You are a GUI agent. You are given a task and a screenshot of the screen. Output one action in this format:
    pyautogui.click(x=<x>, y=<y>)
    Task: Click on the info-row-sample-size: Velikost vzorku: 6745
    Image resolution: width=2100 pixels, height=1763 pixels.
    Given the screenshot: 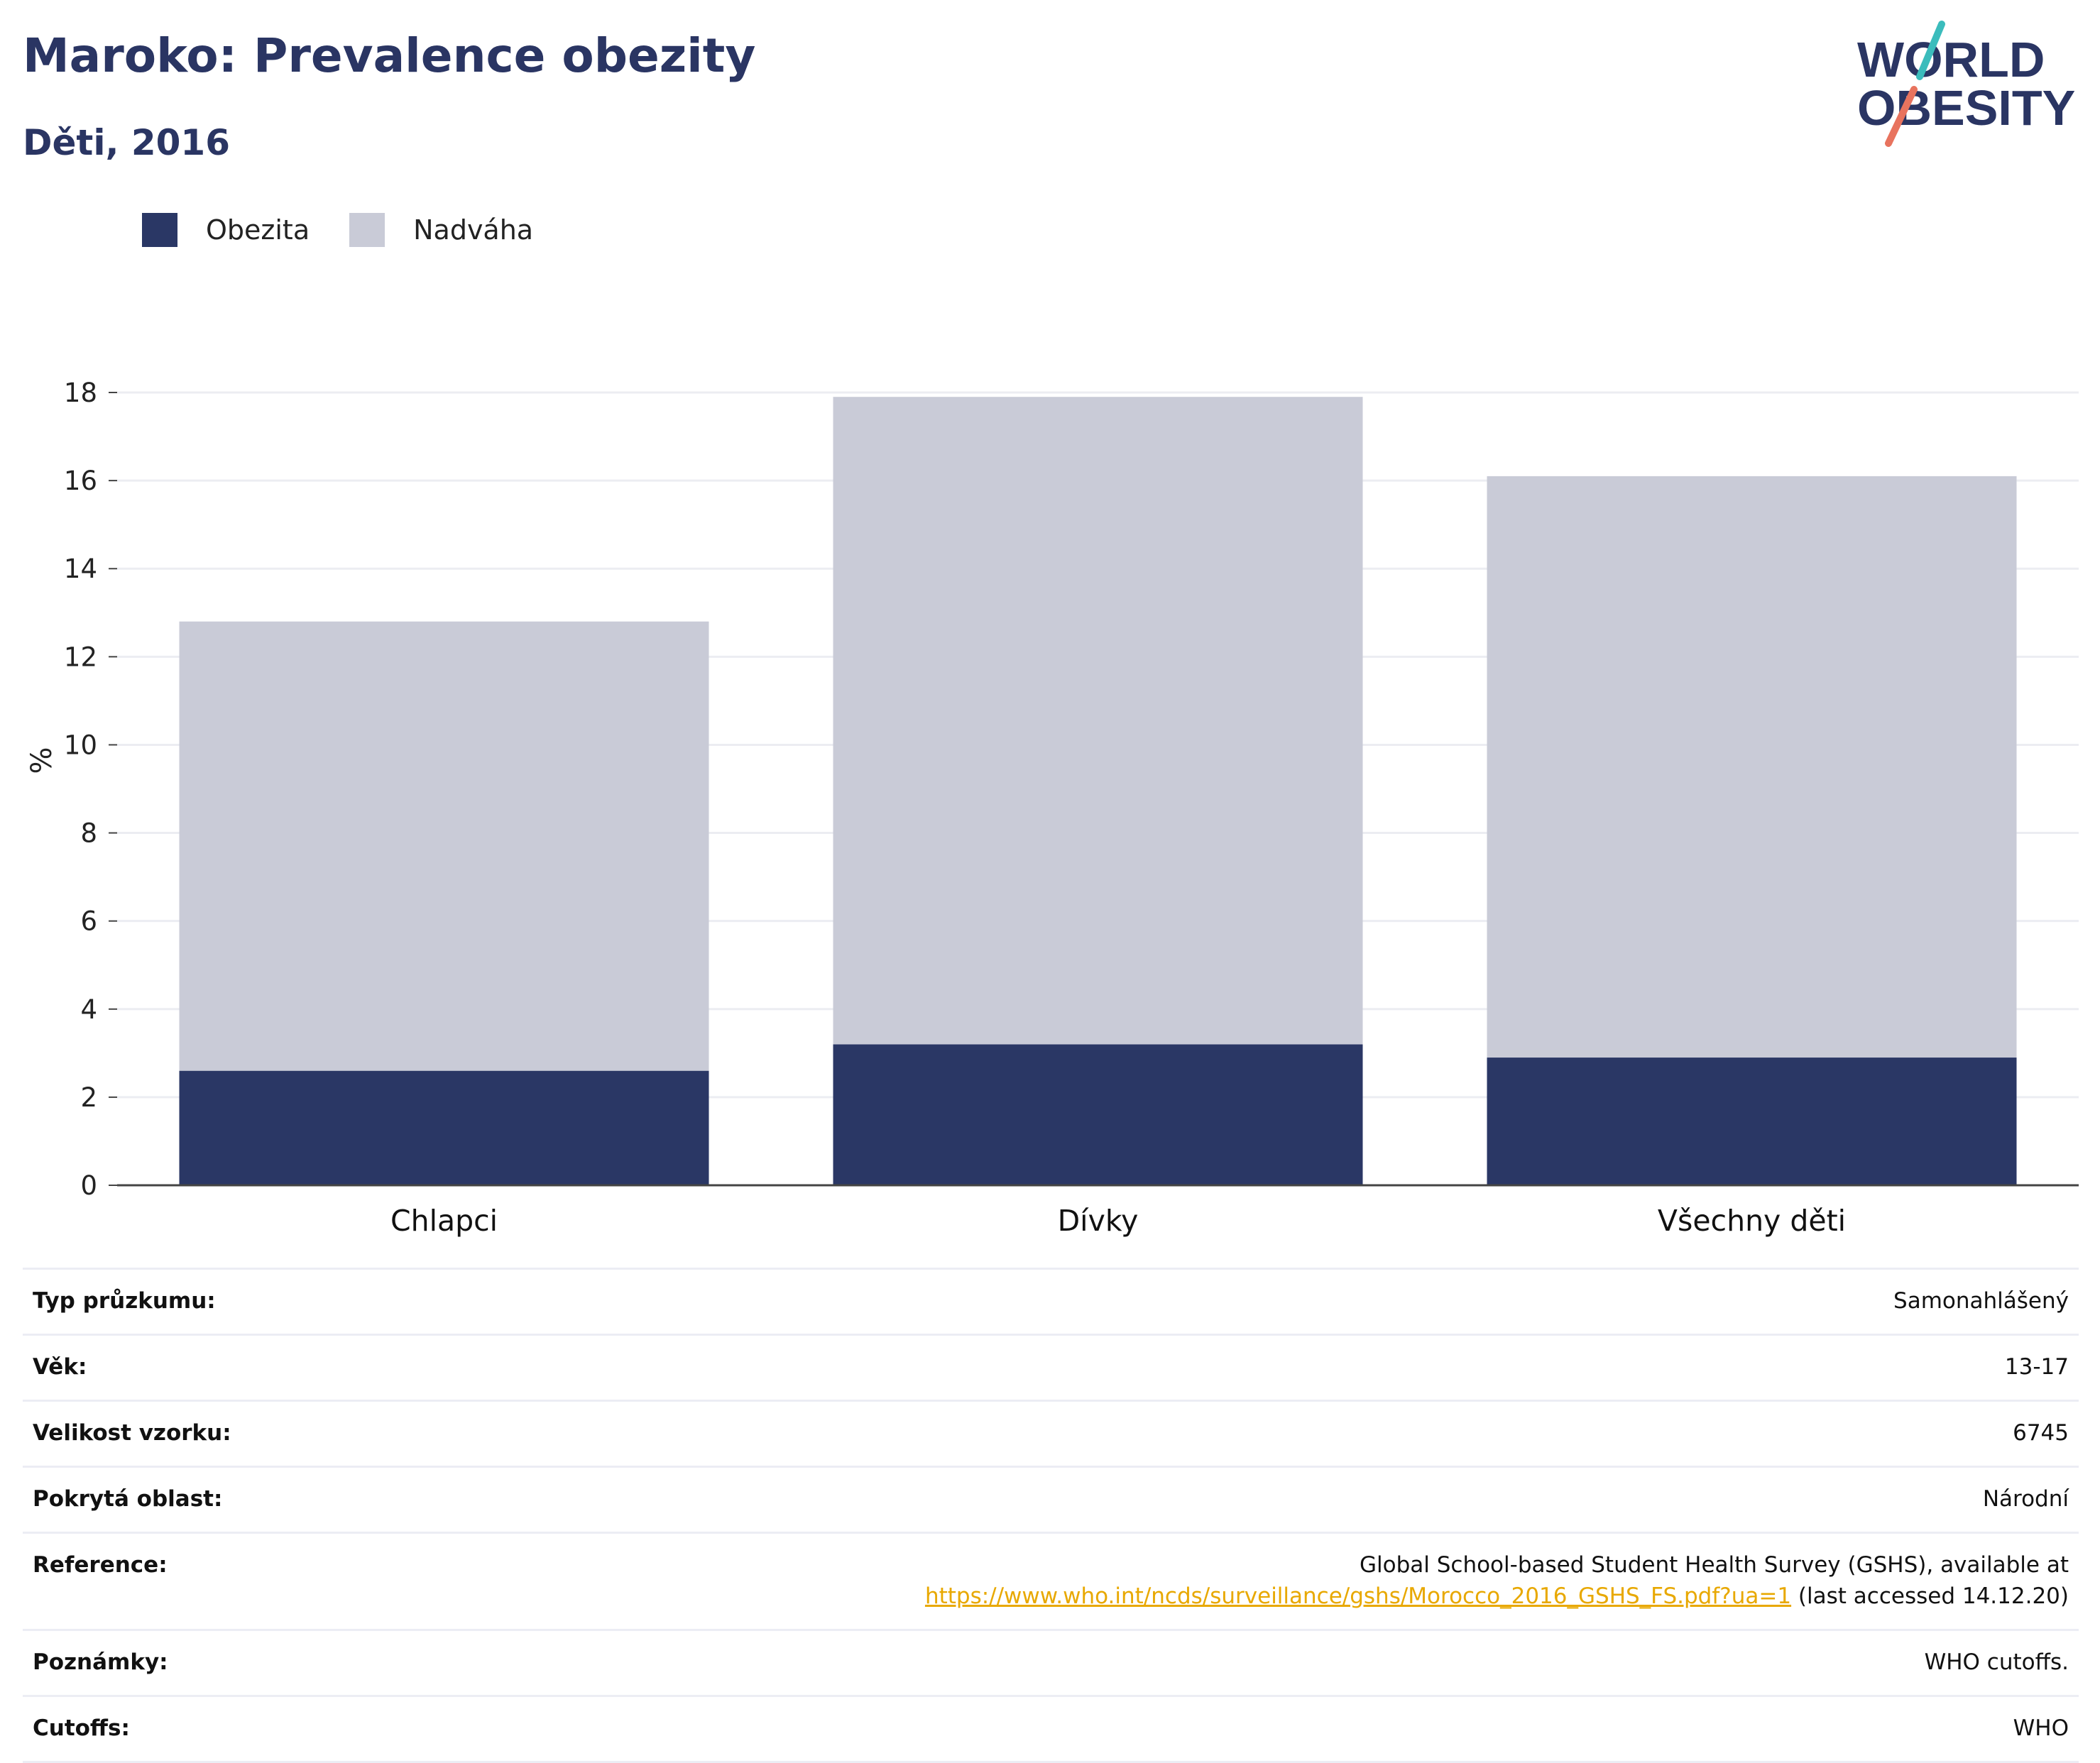 What is the action you would take?
    pyautogui.click(x=1051, y=1434)
    